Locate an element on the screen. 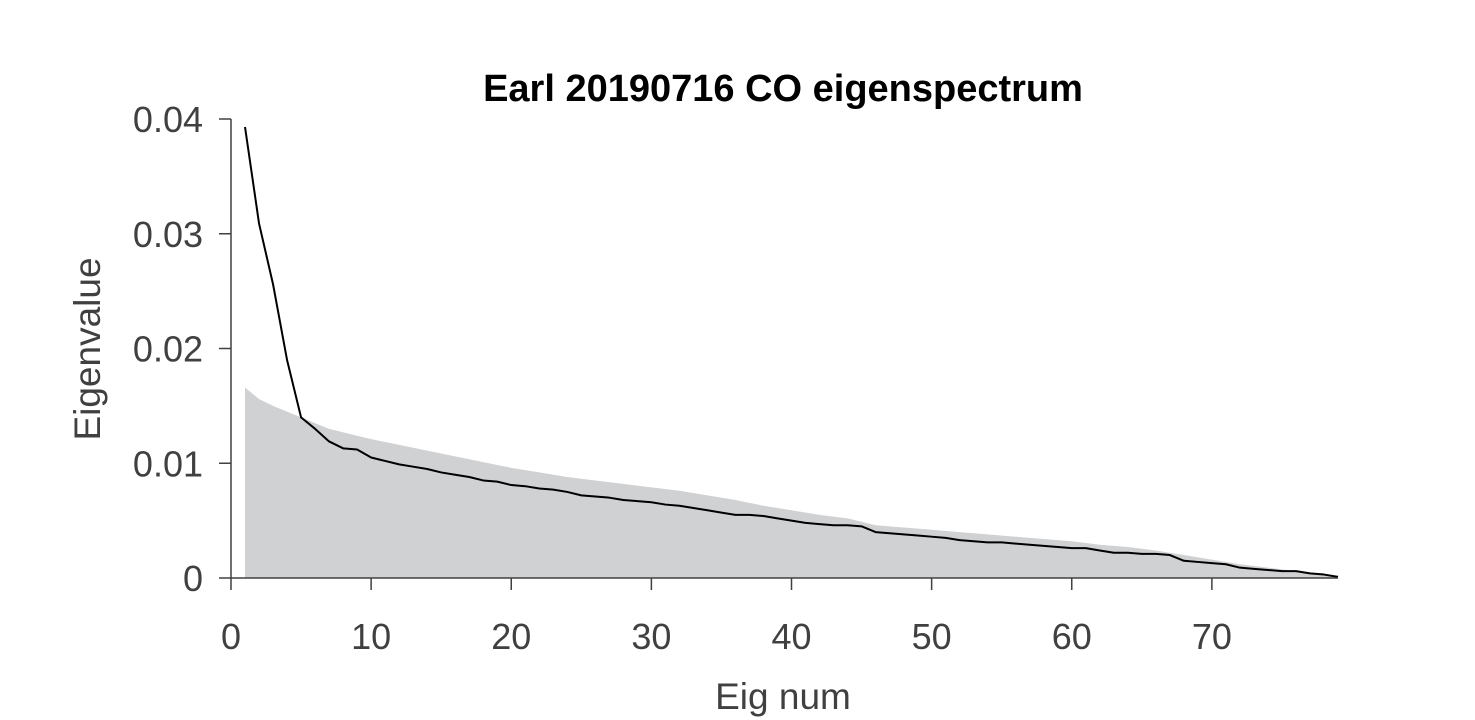 The image size is (1475, 720). x-tick-label: 20 is located at coordinates (511, 636).